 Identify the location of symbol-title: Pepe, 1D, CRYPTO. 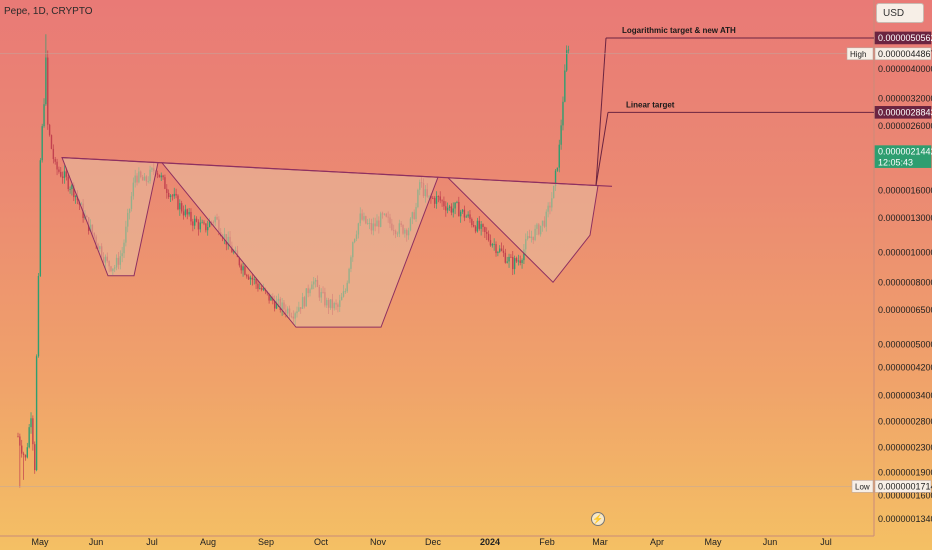
(48, 11).